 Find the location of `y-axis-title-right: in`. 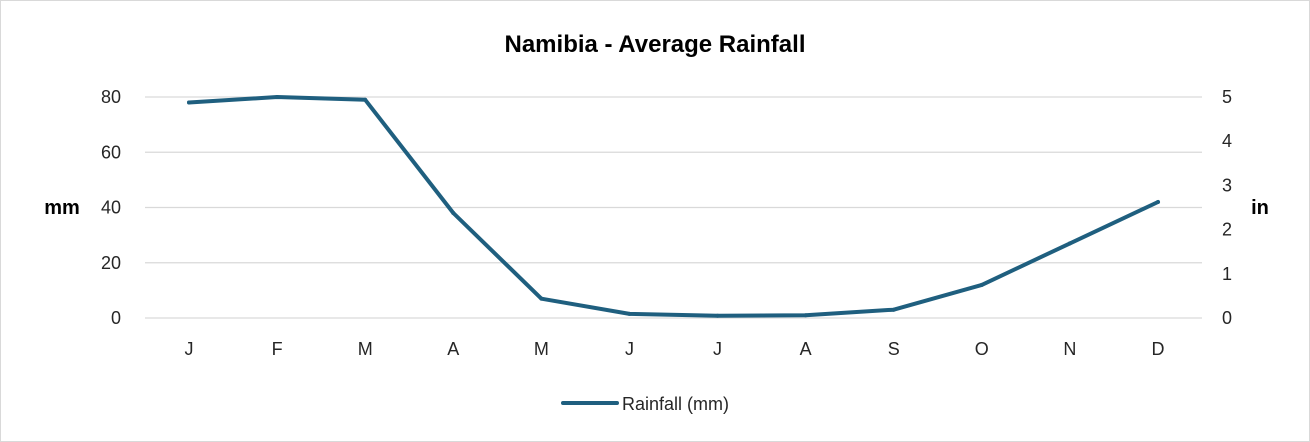

y-axis-title-right: in is located at coordinates (1260, 208).